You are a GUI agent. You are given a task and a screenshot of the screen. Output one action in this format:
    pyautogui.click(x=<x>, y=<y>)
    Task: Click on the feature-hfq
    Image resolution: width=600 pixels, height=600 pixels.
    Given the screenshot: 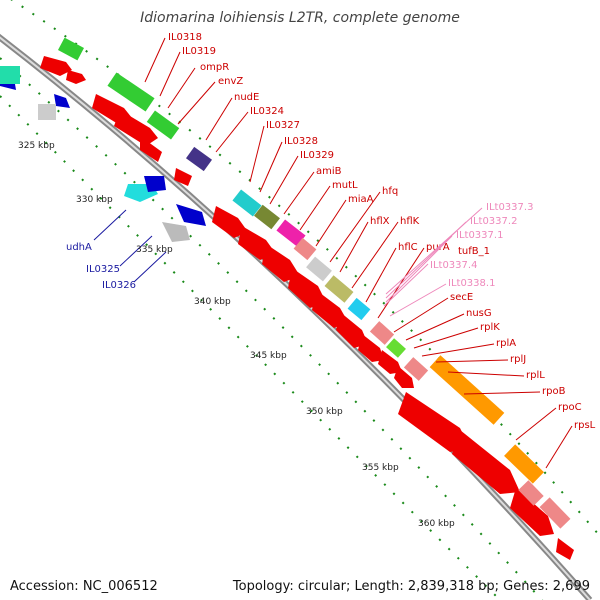 What is the action you would take?
    pyautogui.click(x=371, y=348)
    